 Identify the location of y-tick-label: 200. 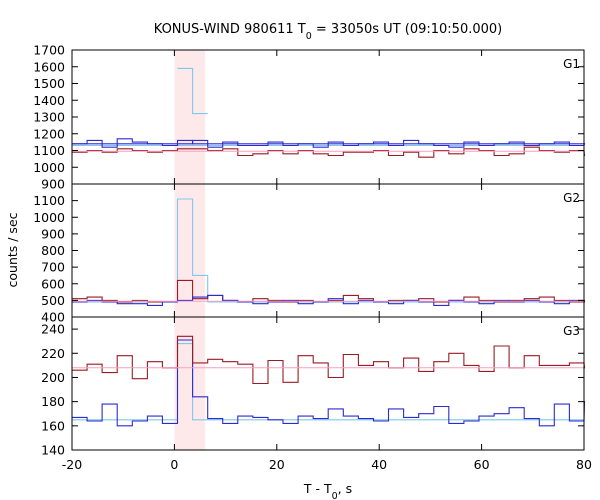
(53, 377).